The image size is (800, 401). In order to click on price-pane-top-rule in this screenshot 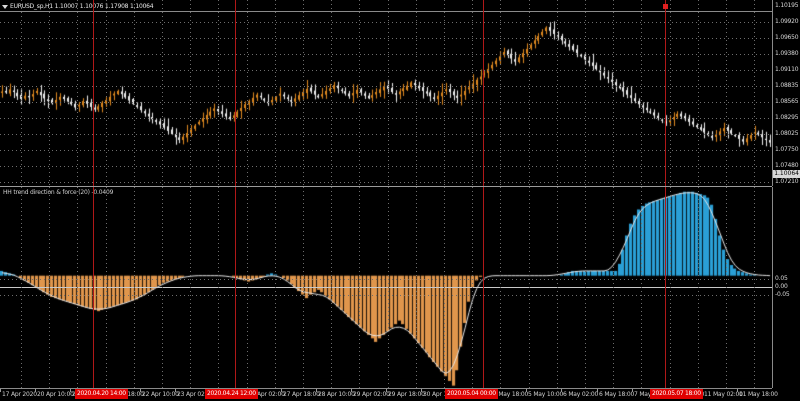, I will do `click(386, 11)`.